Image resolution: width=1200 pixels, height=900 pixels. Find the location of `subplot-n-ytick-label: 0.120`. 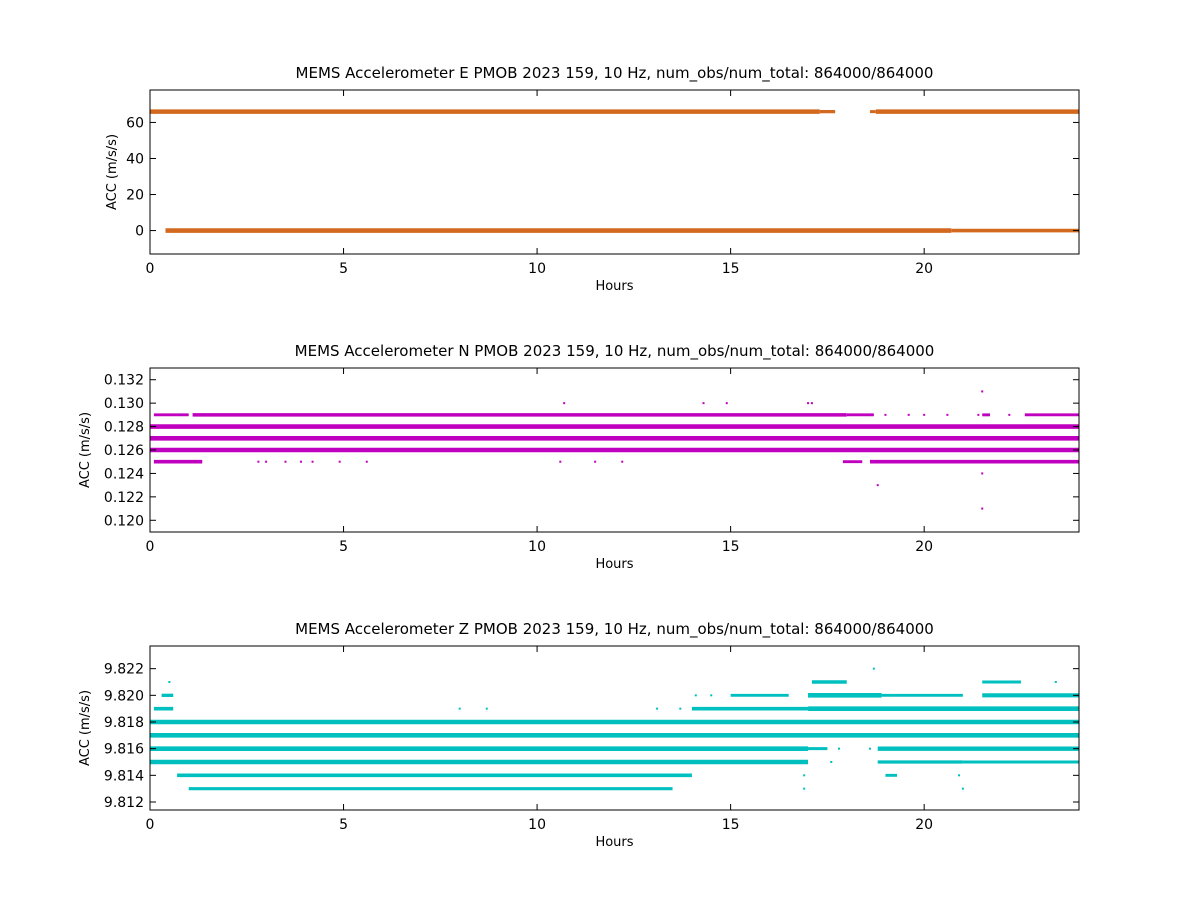

subplot-n-ytick-label: 0.120 is located at coordinates (124, 521).